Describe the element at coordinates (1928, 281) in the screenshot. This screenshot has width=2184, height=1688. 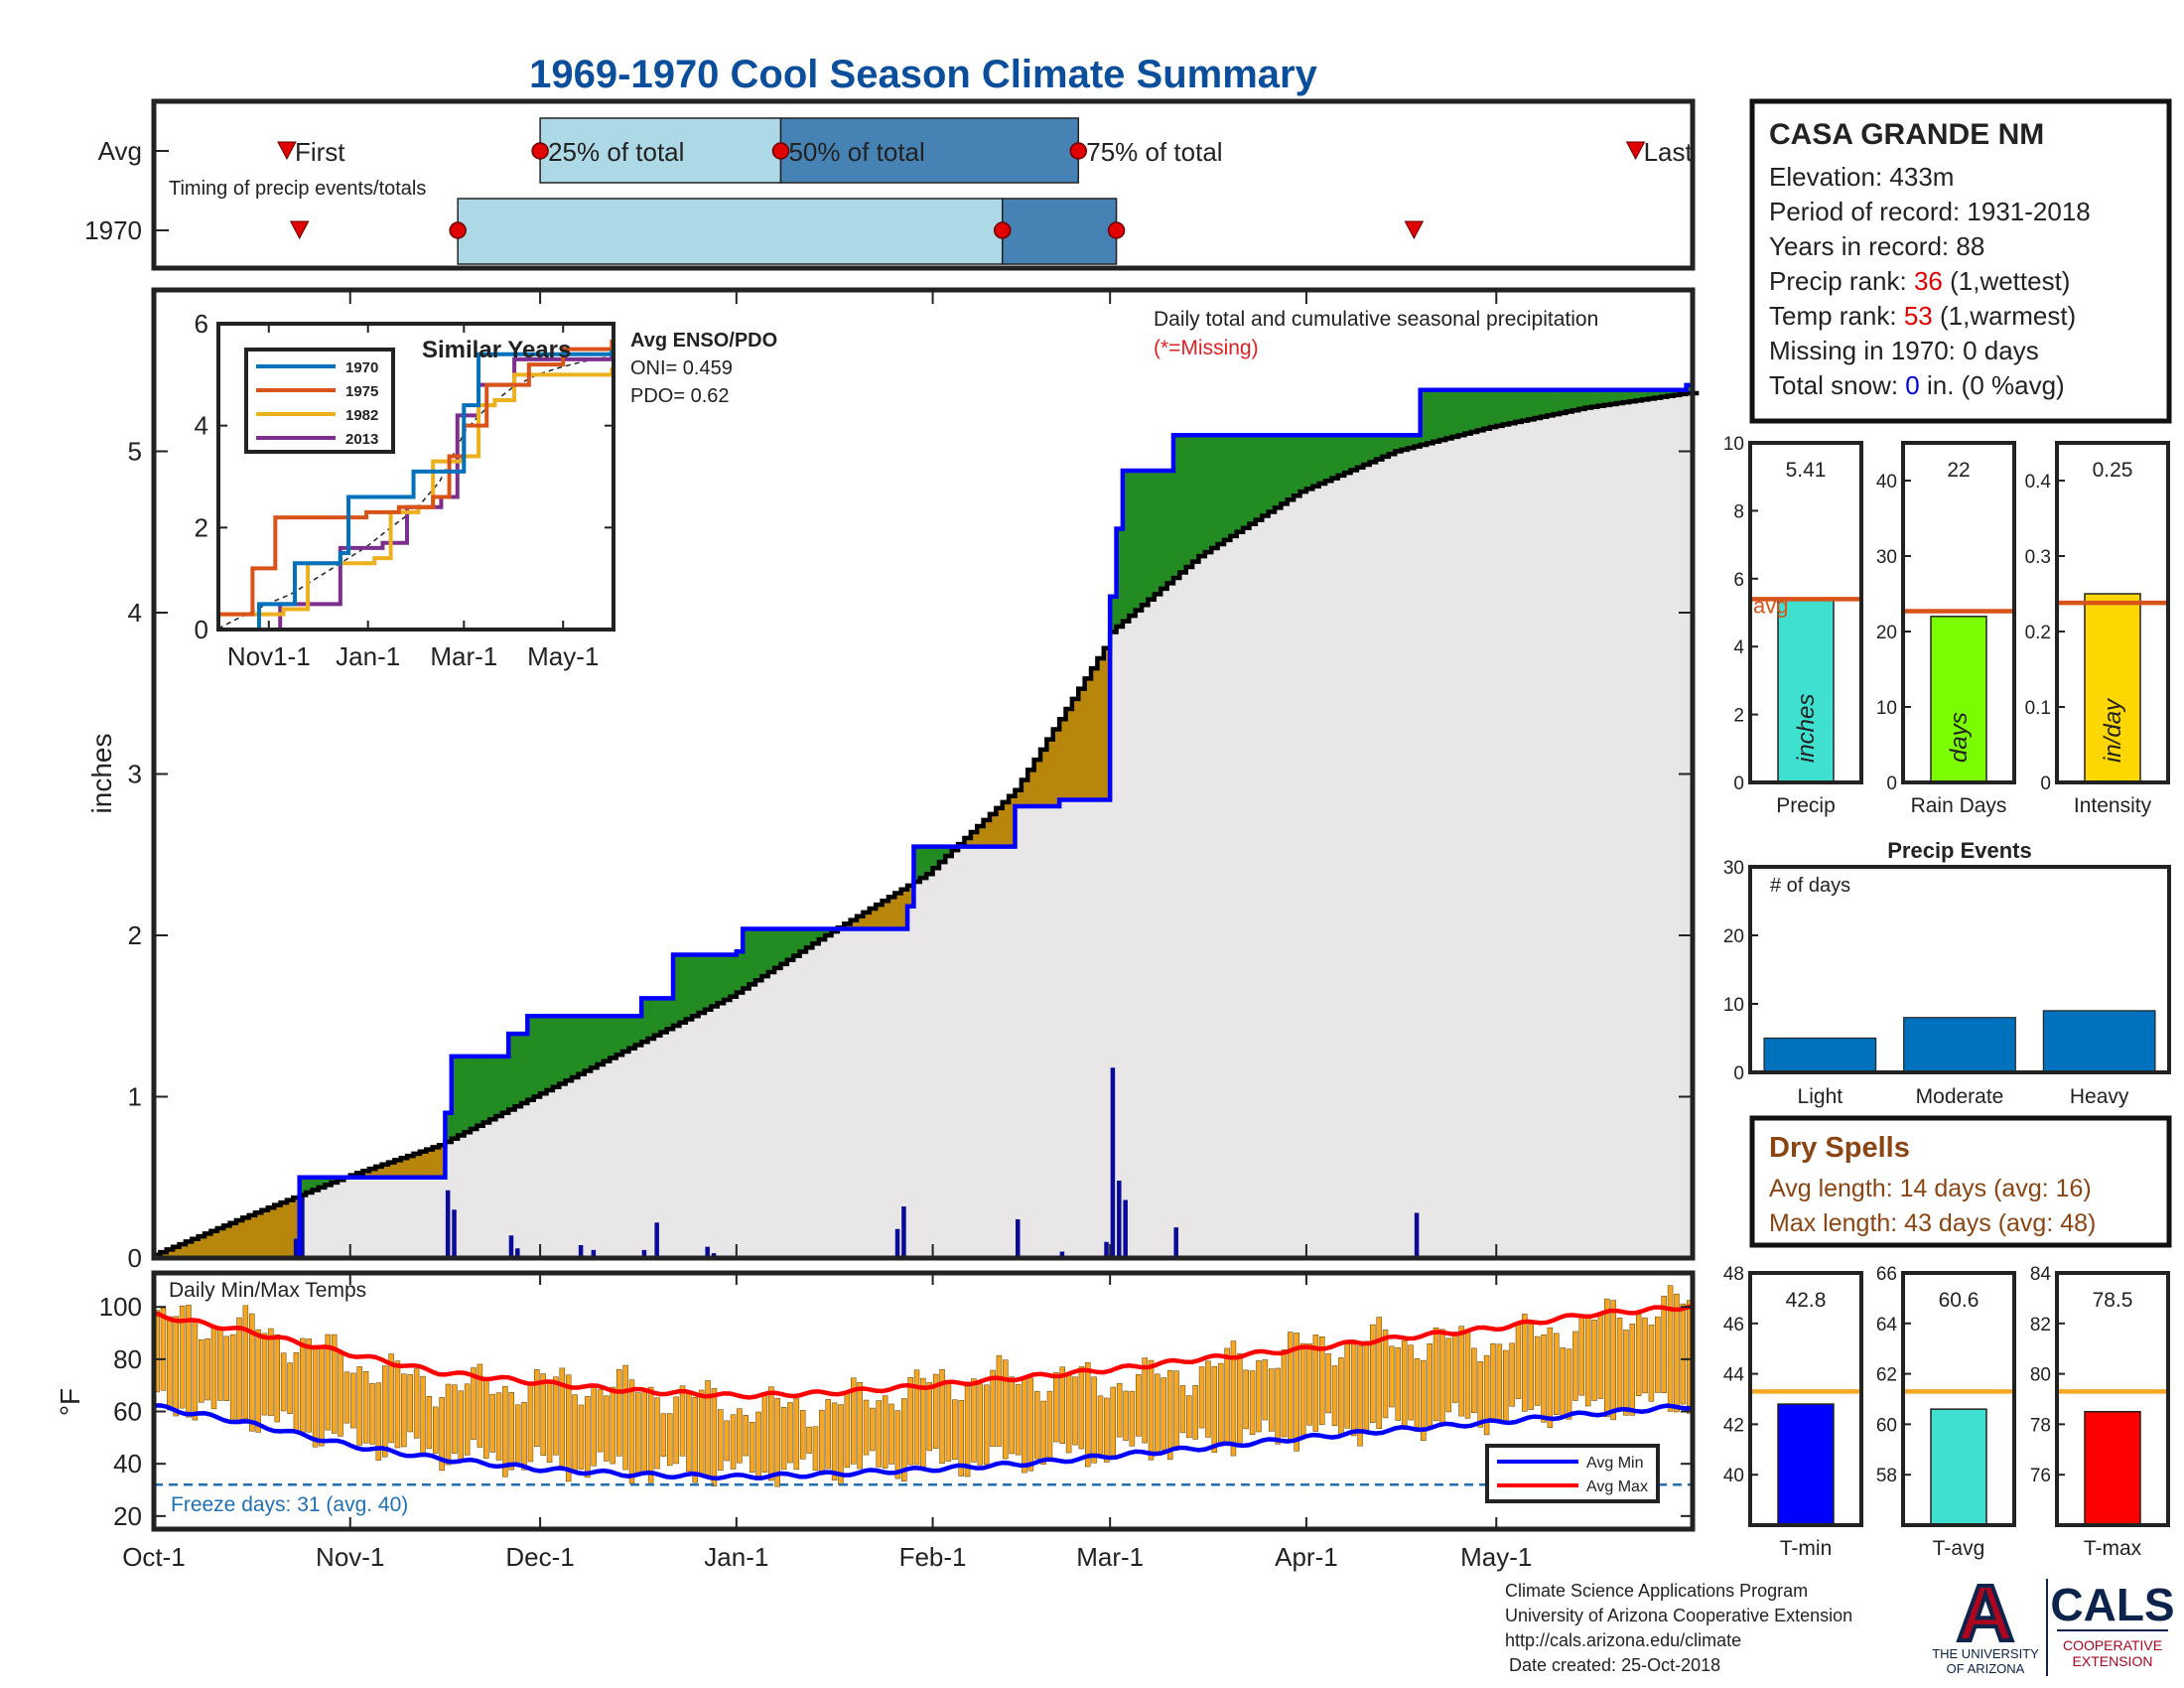
I see `precip-rank-value: 36` at that location.